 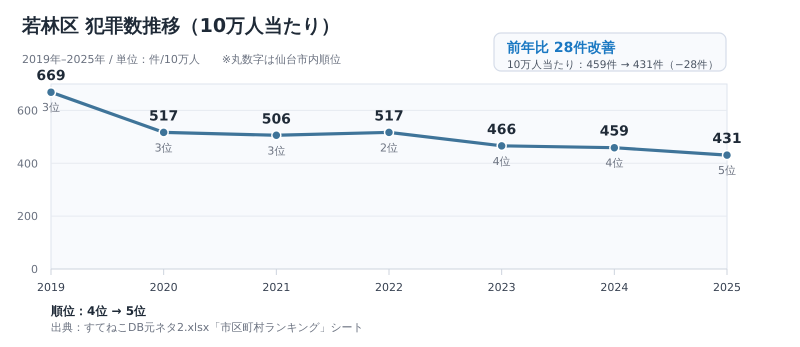 What do you see at coordinates (501, 130) in the screenshot?
I see `data-label: 466` at bounding box center [501, 130].